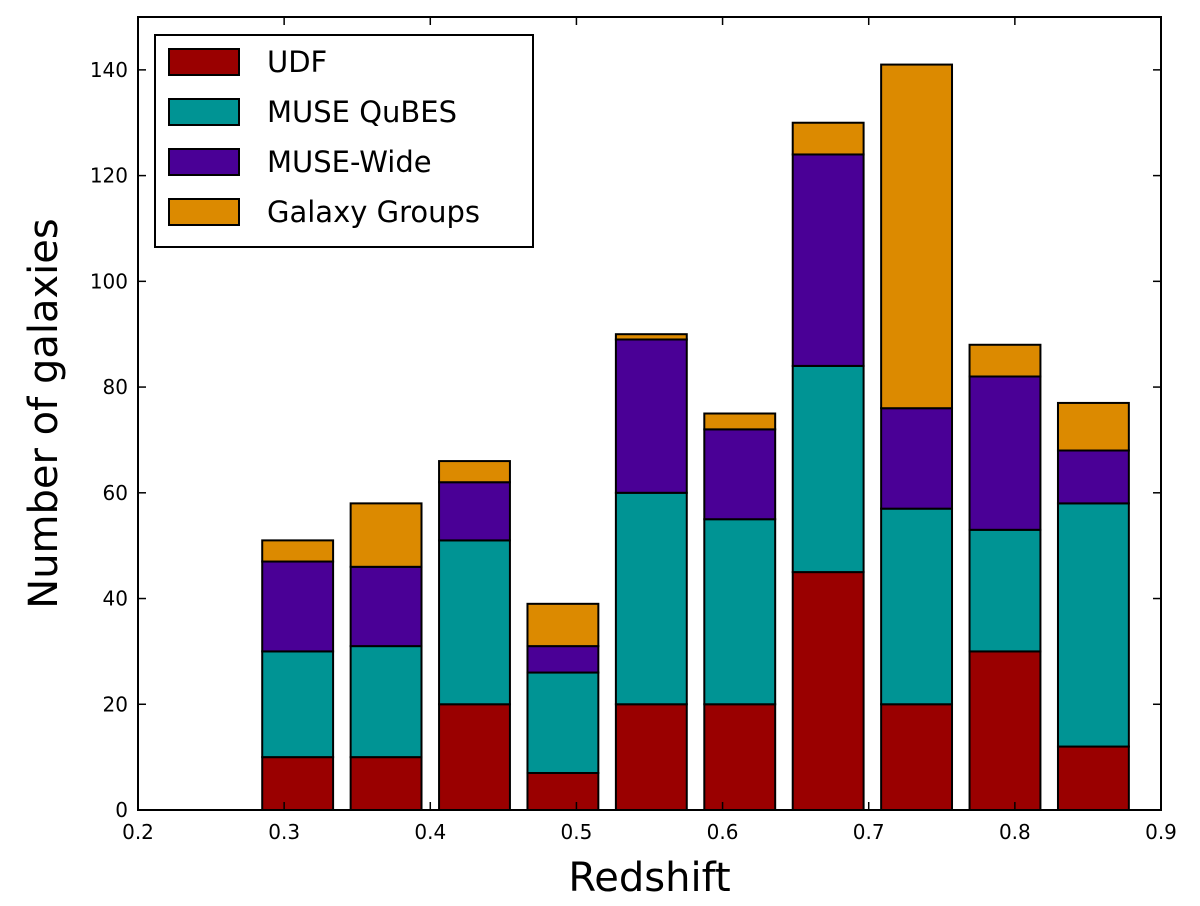 Image resolution: width=1200 pixels, height=906 pixels. I want to click on x-tick-label: 0.4, so click(430, 832).